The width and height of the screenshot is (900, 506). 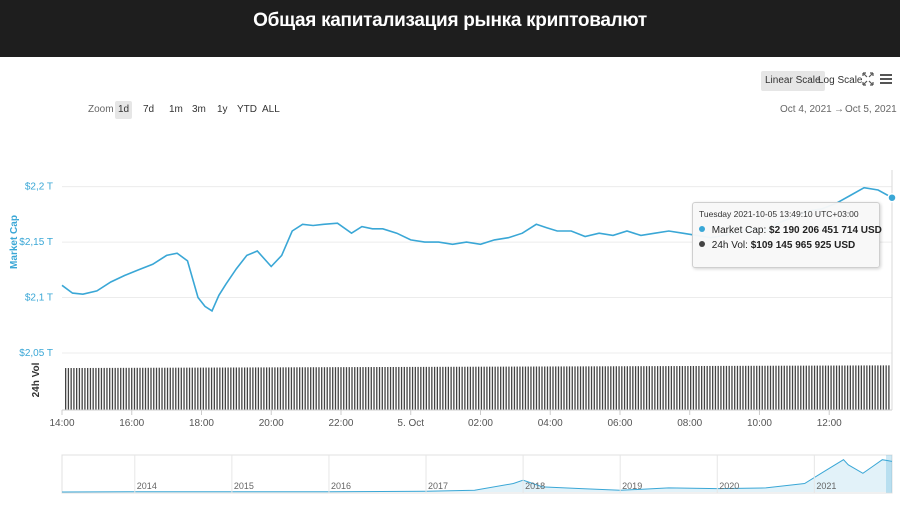 What do you see at coordinates (438, 486) in the screenshot?
I see `navigator-year-label: 2017` at bounding box center [438, 486].